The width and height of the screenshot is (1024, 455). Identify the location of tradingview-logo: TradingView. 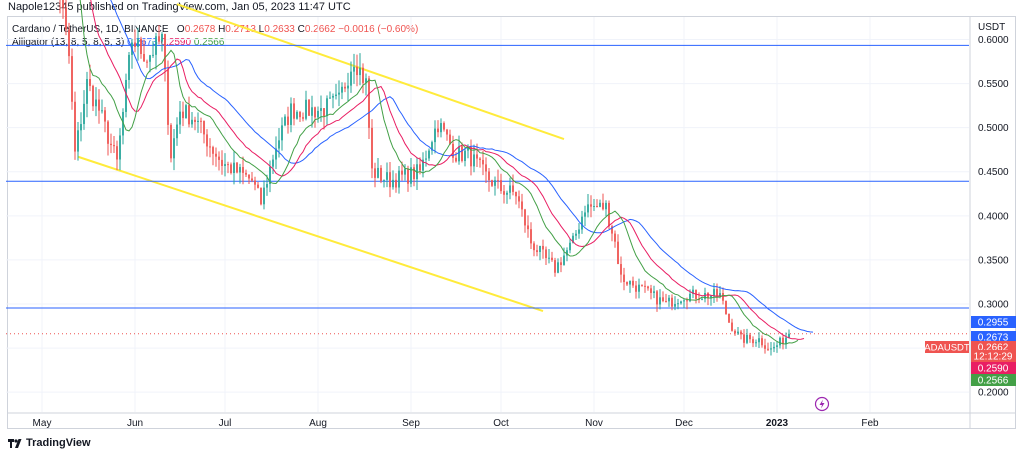
(49, 443).